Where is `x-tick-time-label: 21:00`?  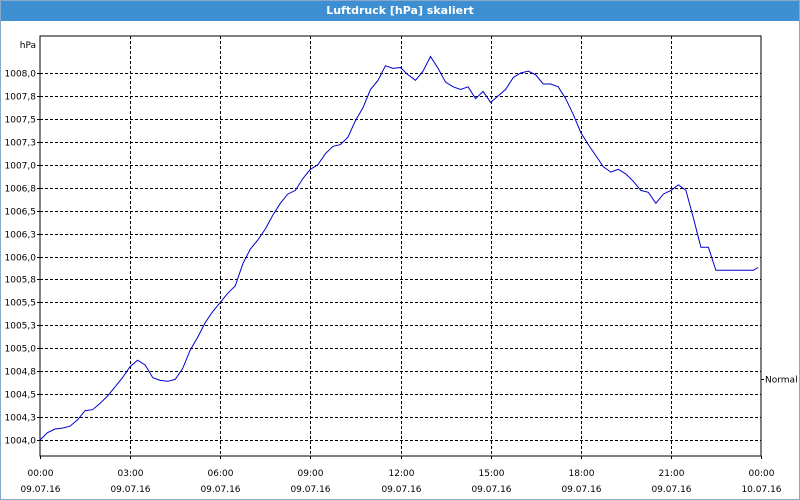 x-tick-time-label: 21:00 is located at coordinates (672, 474).